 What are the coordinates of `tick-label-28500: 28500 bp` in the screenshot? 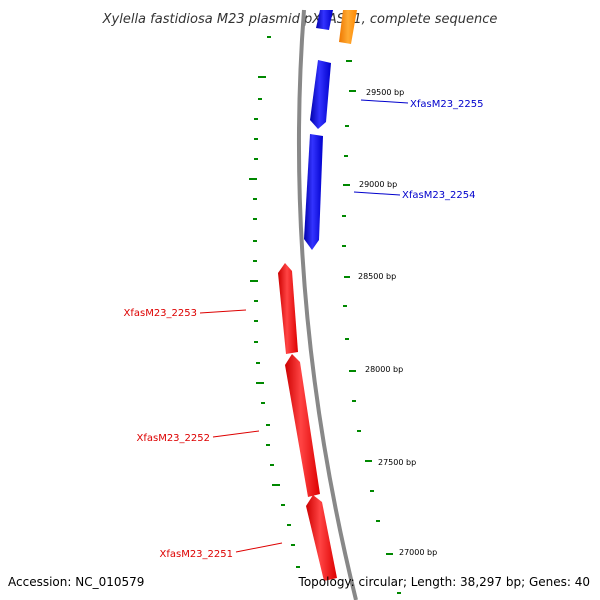 It's located at (377, 276).